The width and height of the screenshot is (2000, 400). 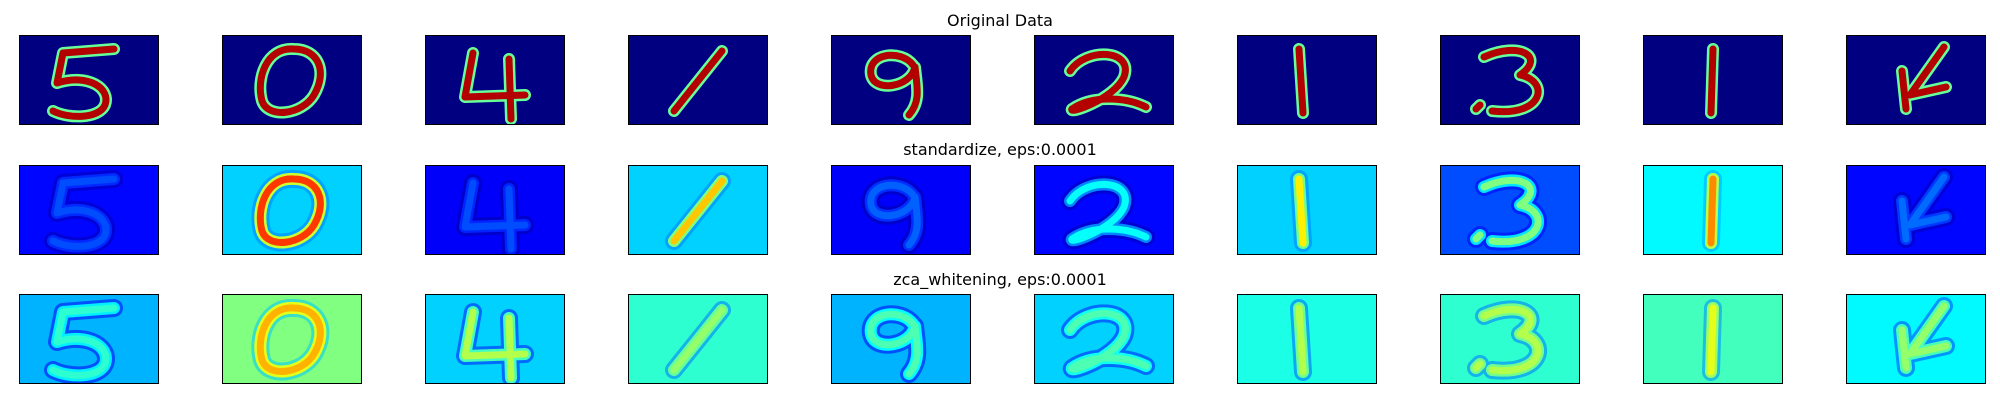 I want to click on digit-panel-r1-c9, so click(x=1713, y=80).